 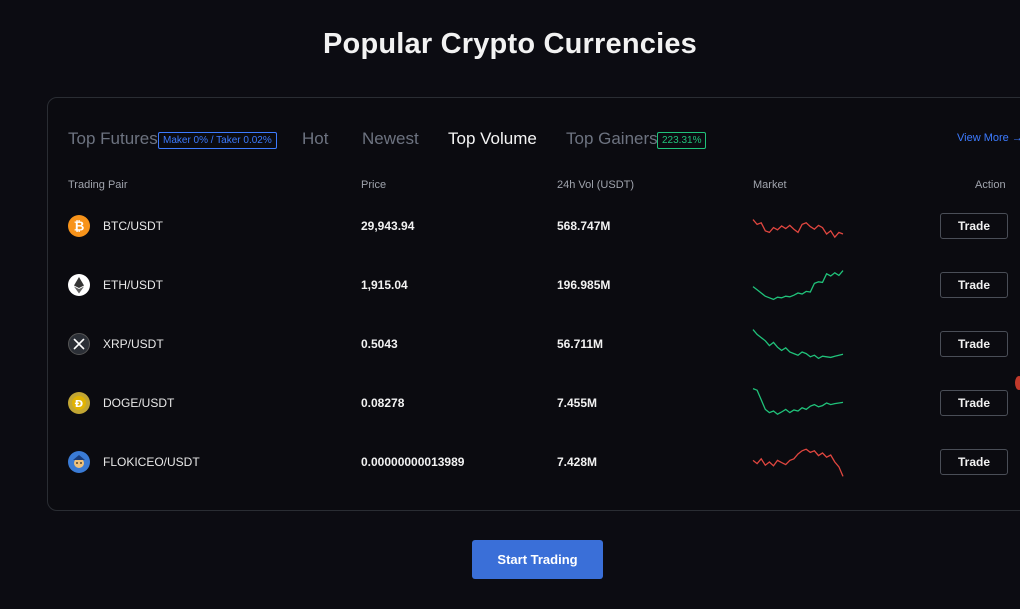 I want to click on page-title: Popular Crypto Currencies, so click(x=510, y=44).